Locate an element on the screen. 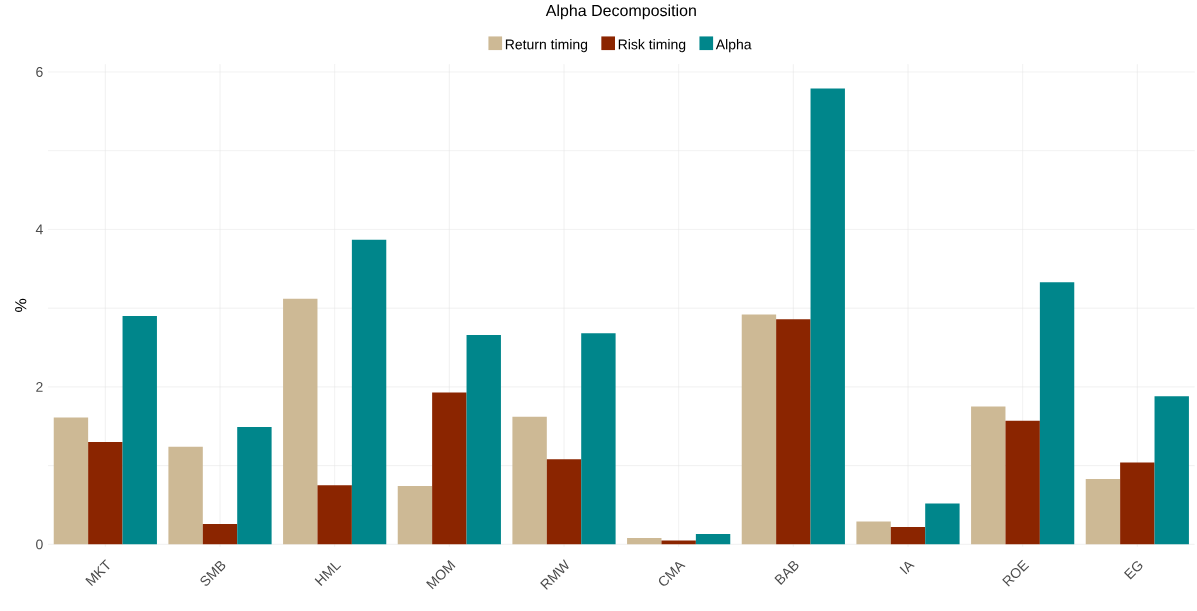 Image resolution: width=1197 pixels, height=611 pixels. legend-label: Alpha is located at coordinates (733, 46).